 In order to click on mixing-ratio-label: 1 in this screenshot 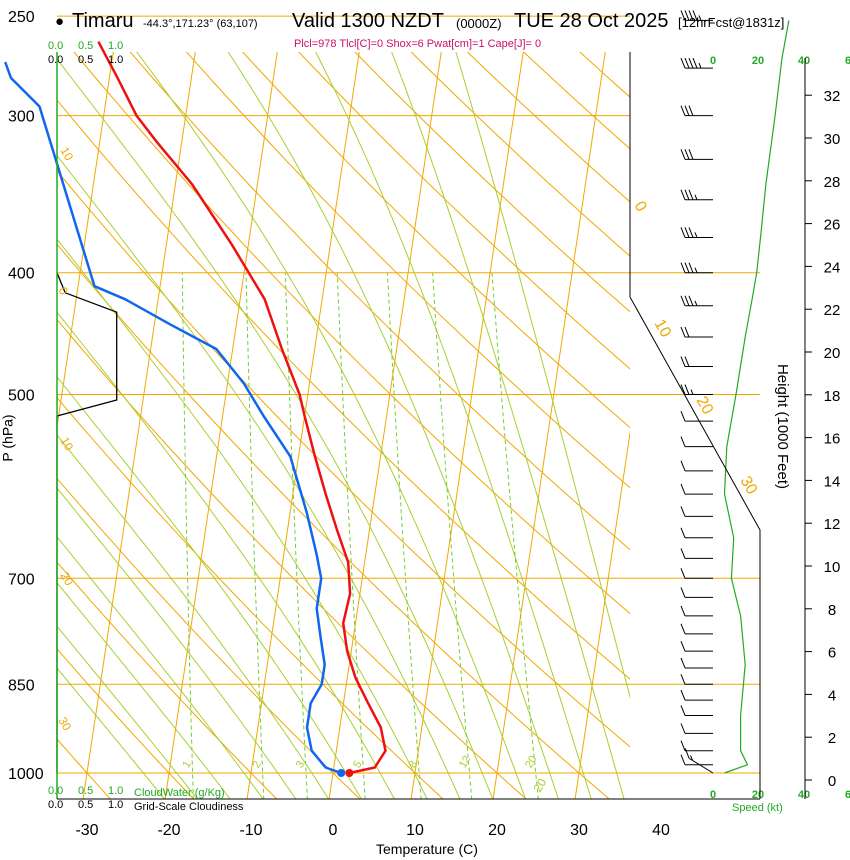, I will do `click(187, 764)`.